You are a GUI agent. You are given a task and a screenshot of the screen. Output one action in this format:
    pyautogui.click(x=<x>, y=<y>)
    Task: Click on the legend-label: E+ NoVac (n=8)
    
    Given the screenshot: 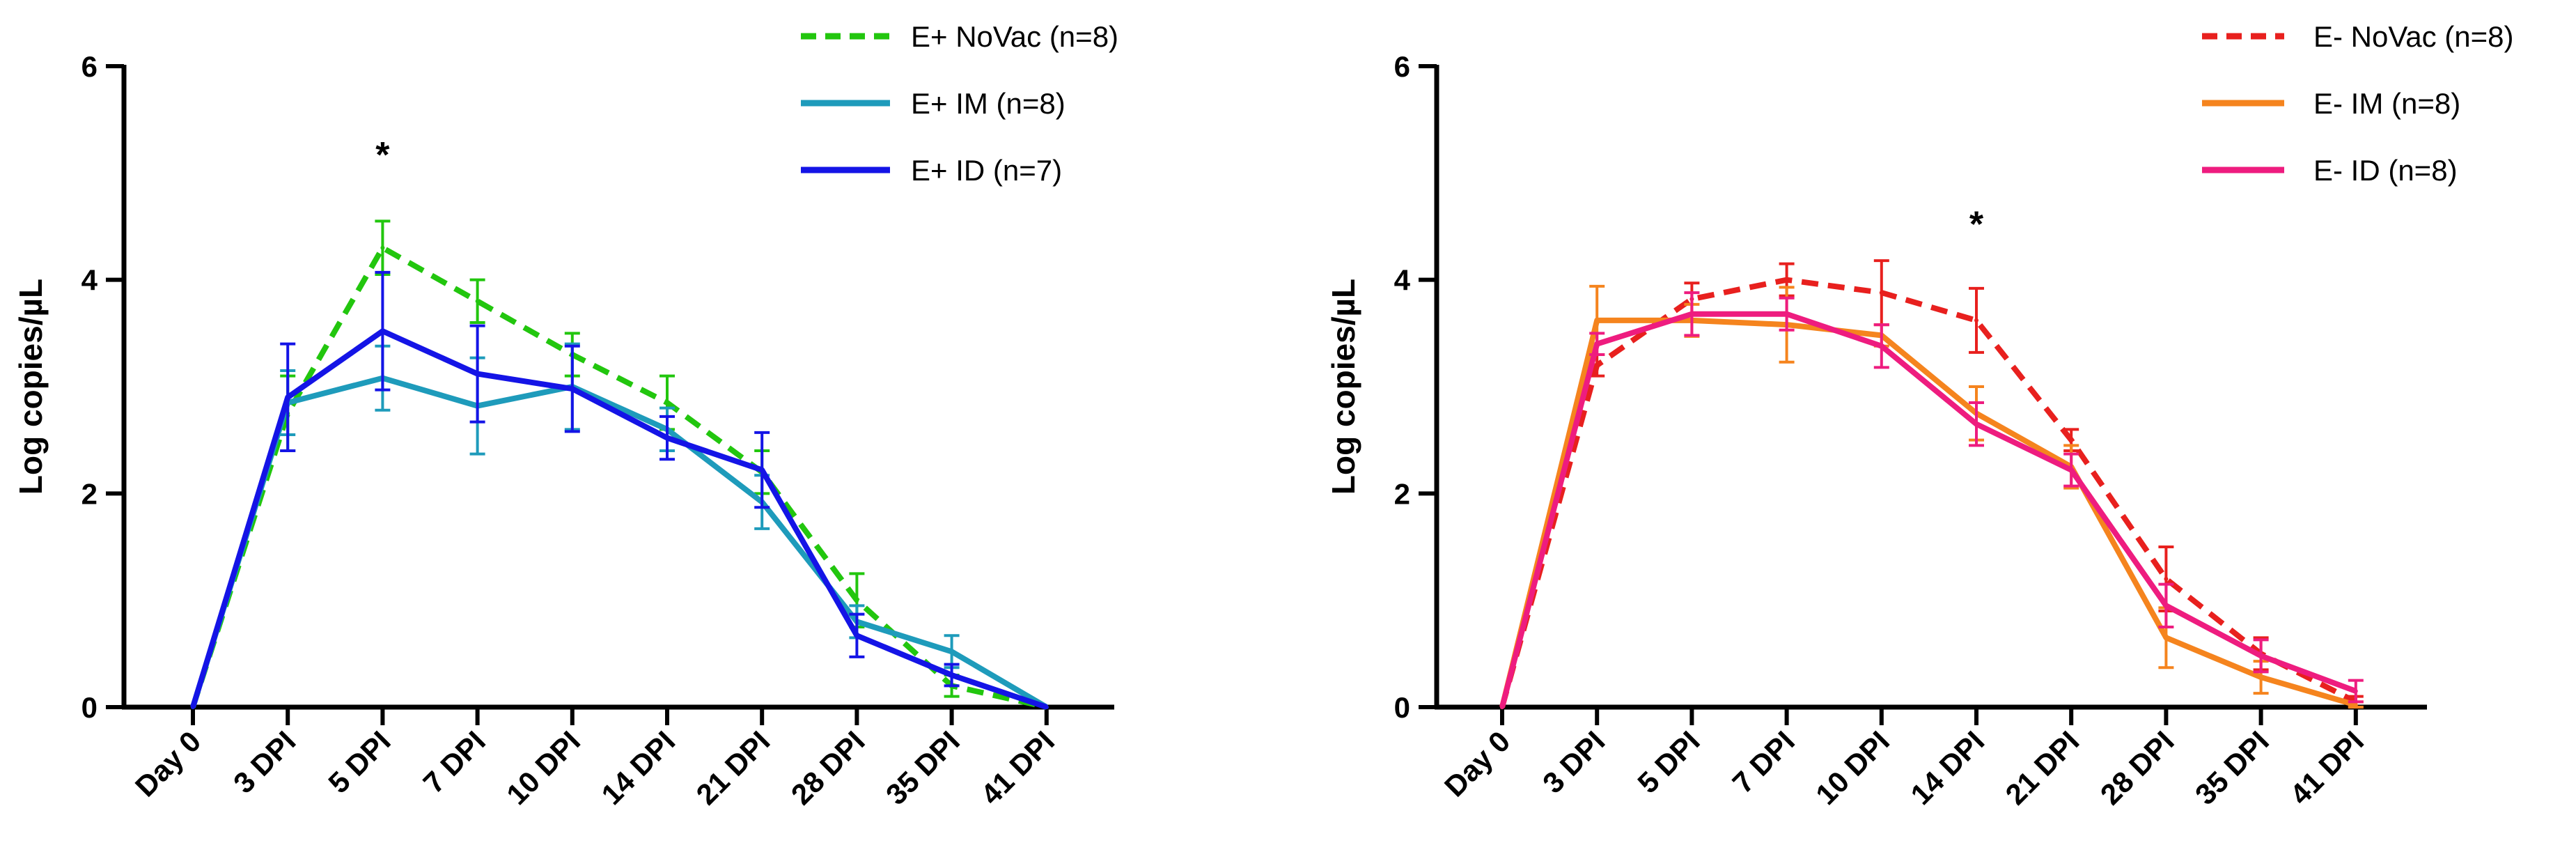 What is the action you would take?
    pyautogui.click(x=1015, y=36)
    